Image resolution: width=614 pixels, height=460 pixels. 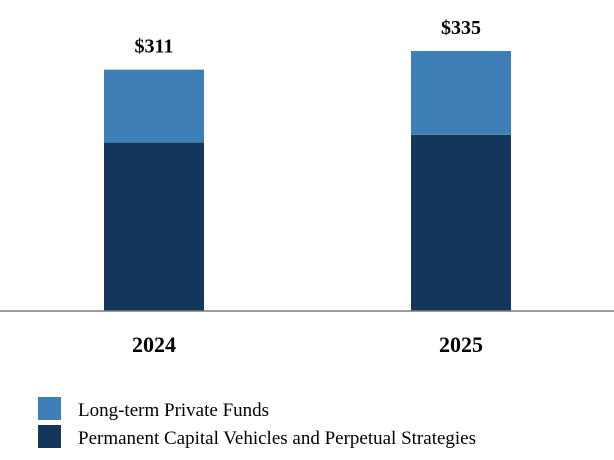 I want to click on legend-swatch-permanent-capital-vehicles, so click(x=49, y=436).